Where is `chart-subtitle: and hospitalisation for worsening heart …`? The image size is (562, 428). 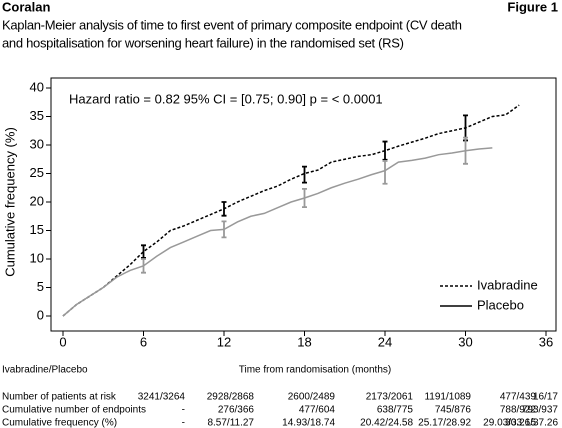
chart-subtitle: and hospitalisation for worsening heart … is located at coordinates (203, 42).